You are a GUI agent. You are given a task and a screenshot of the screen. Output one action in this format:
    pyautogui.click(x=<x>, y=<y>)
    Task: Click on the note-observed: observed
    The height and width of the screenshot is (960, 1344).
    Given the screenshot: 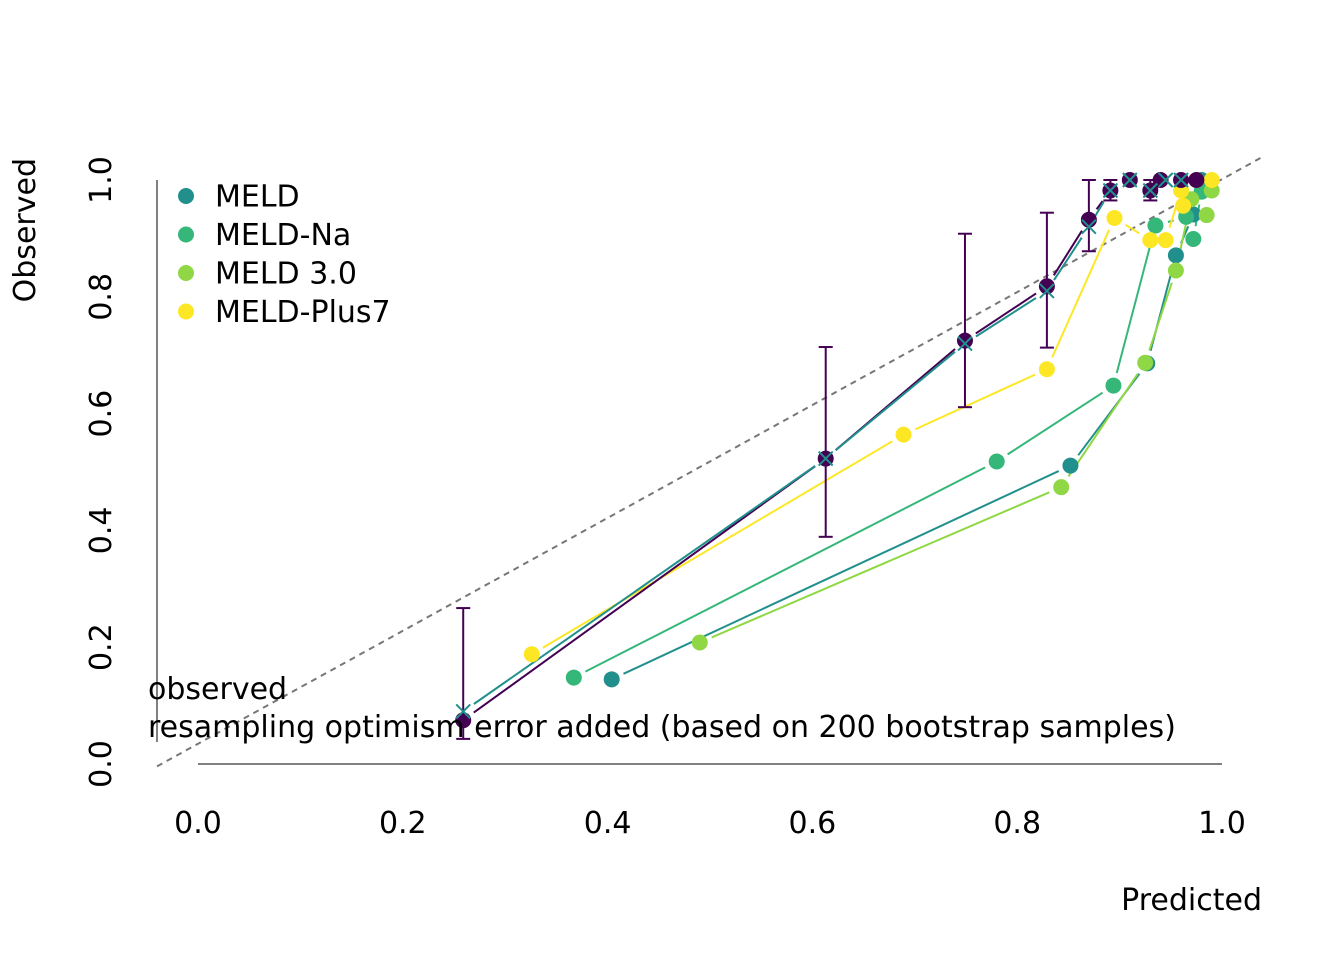 What is the action you would take?
    pyautogui.click(x=217, y=689)
    